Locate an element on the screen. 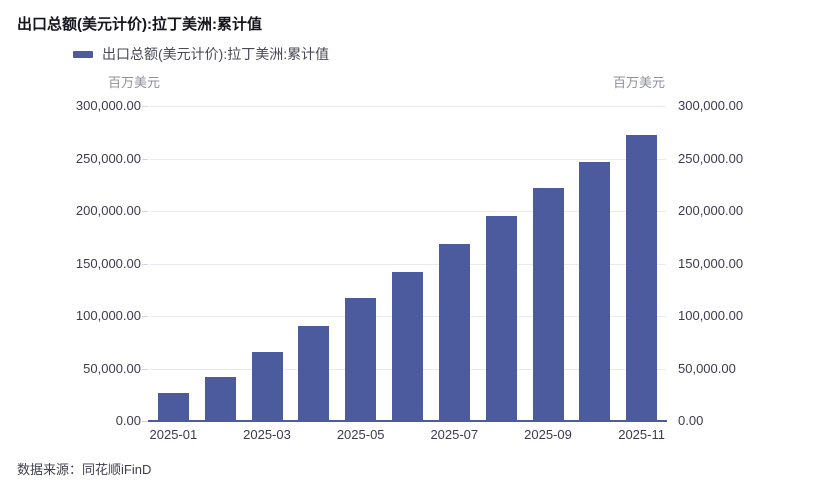 The height and width of the screenshot is (498, 817). y-axis-label-right: 200,000.00 is located at coordinates (711, 210).